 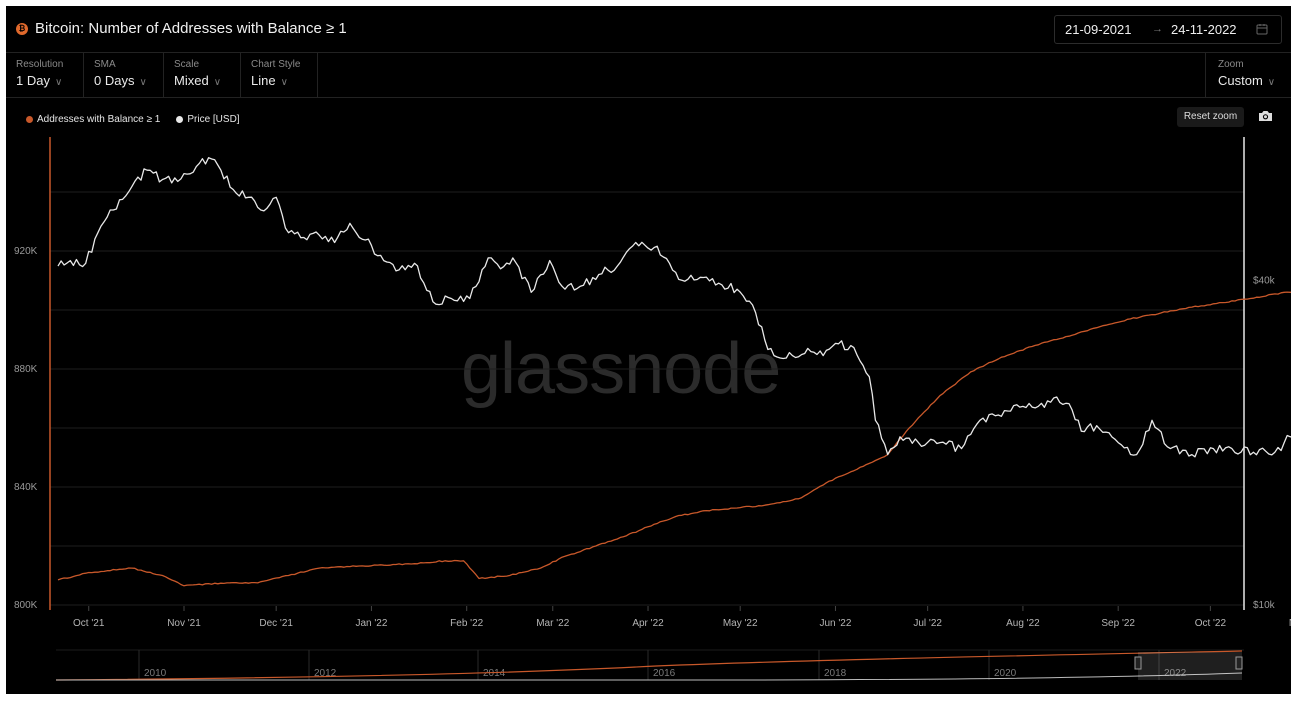 I want to click on y-left-tick-label: 840K, so click(x=26, y=487).